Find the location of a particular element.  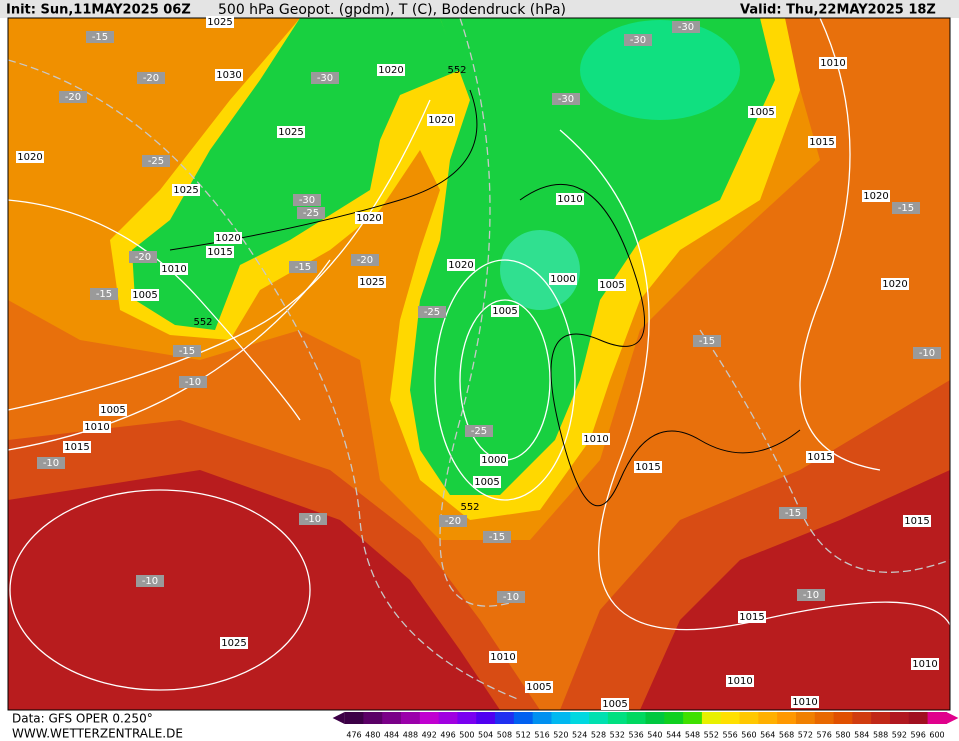

colorbar-label: 560 is located at coordinates (748, 735).